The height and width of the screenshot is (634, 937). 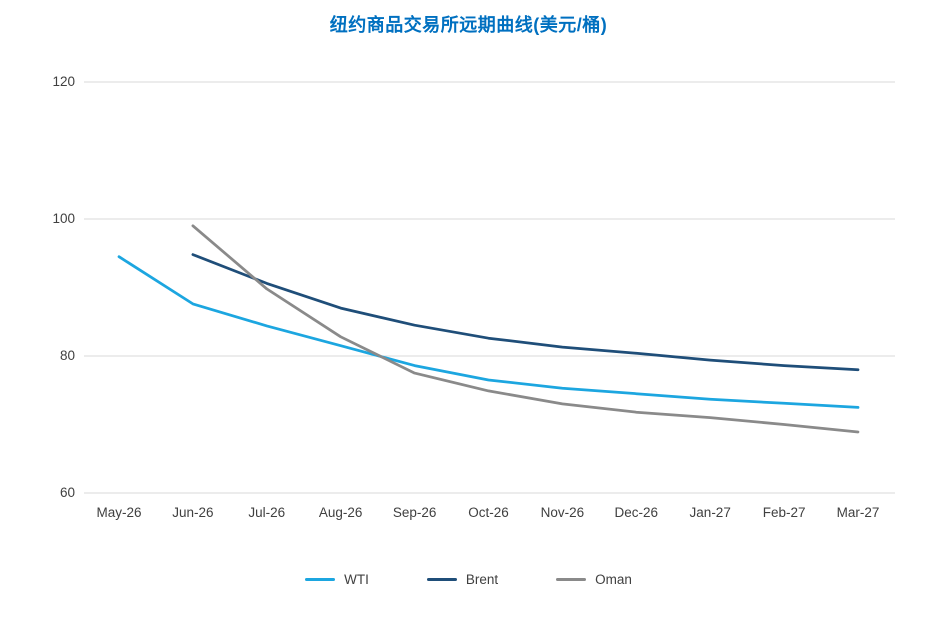 I want to click on y-axis-tick-label: 120, so click(x=63, y=81).